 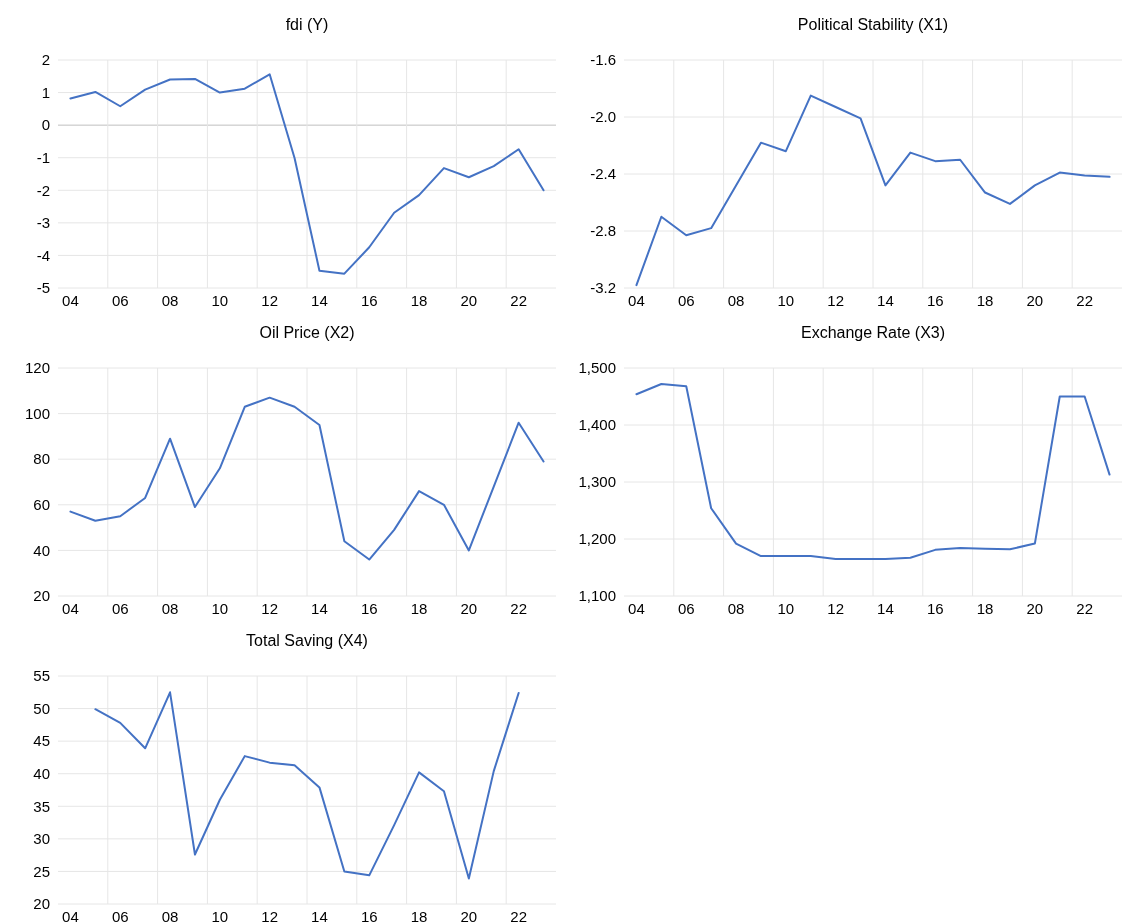 I want to click on y-tick-label: 30, so click(x=41, y=839).